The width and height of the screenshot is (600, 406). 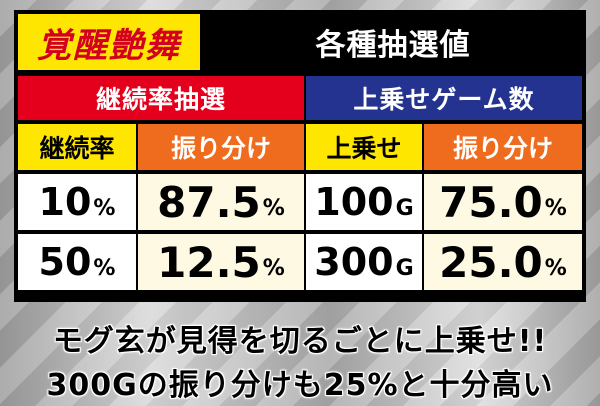 What do you see at coordinates (503, 147) in the screenshot?
I see `column-header-games-share: 振り分け` at bounding box center [503, 147].